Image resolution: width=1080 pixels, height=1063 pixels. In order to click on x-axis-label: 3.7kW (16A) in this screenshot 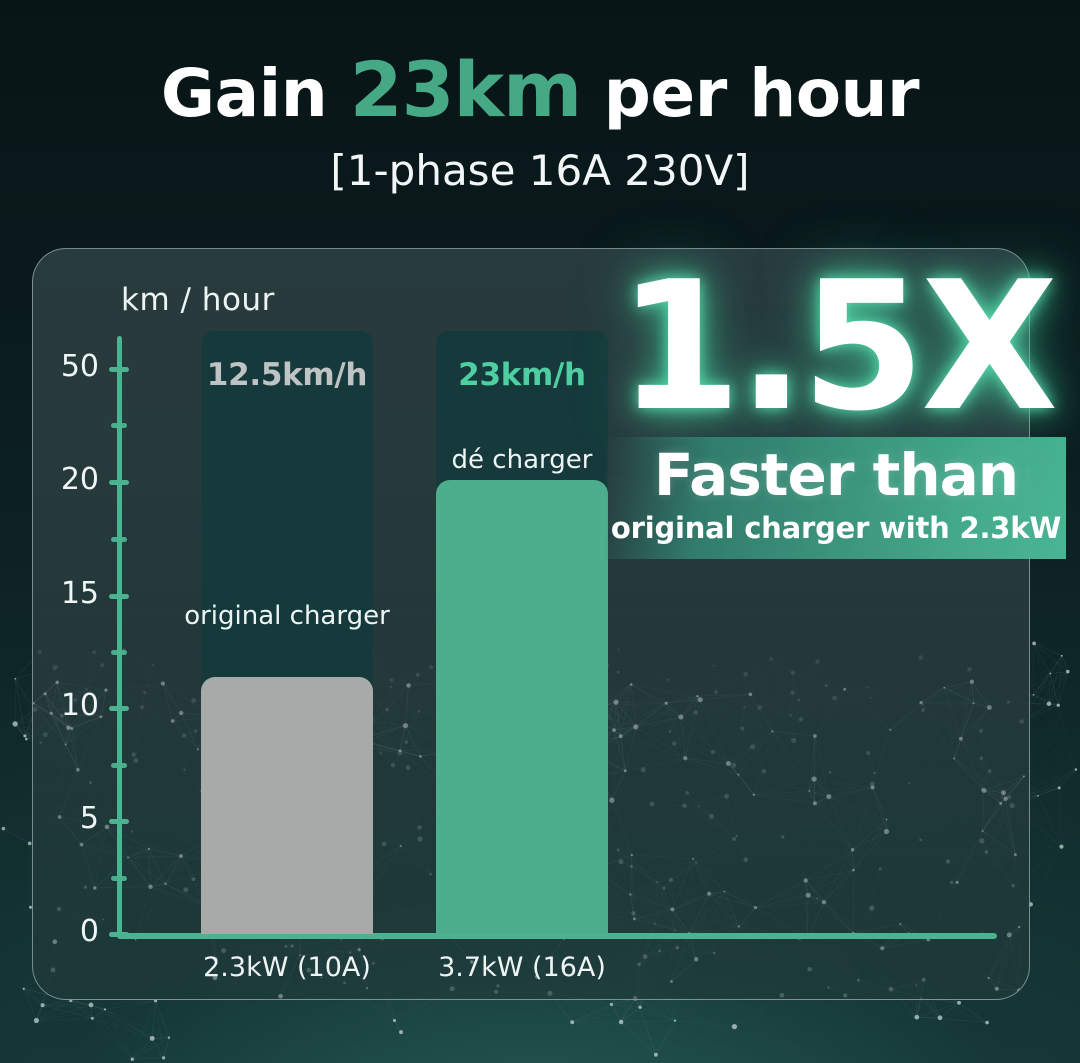, I will do `click(522, 967)`.